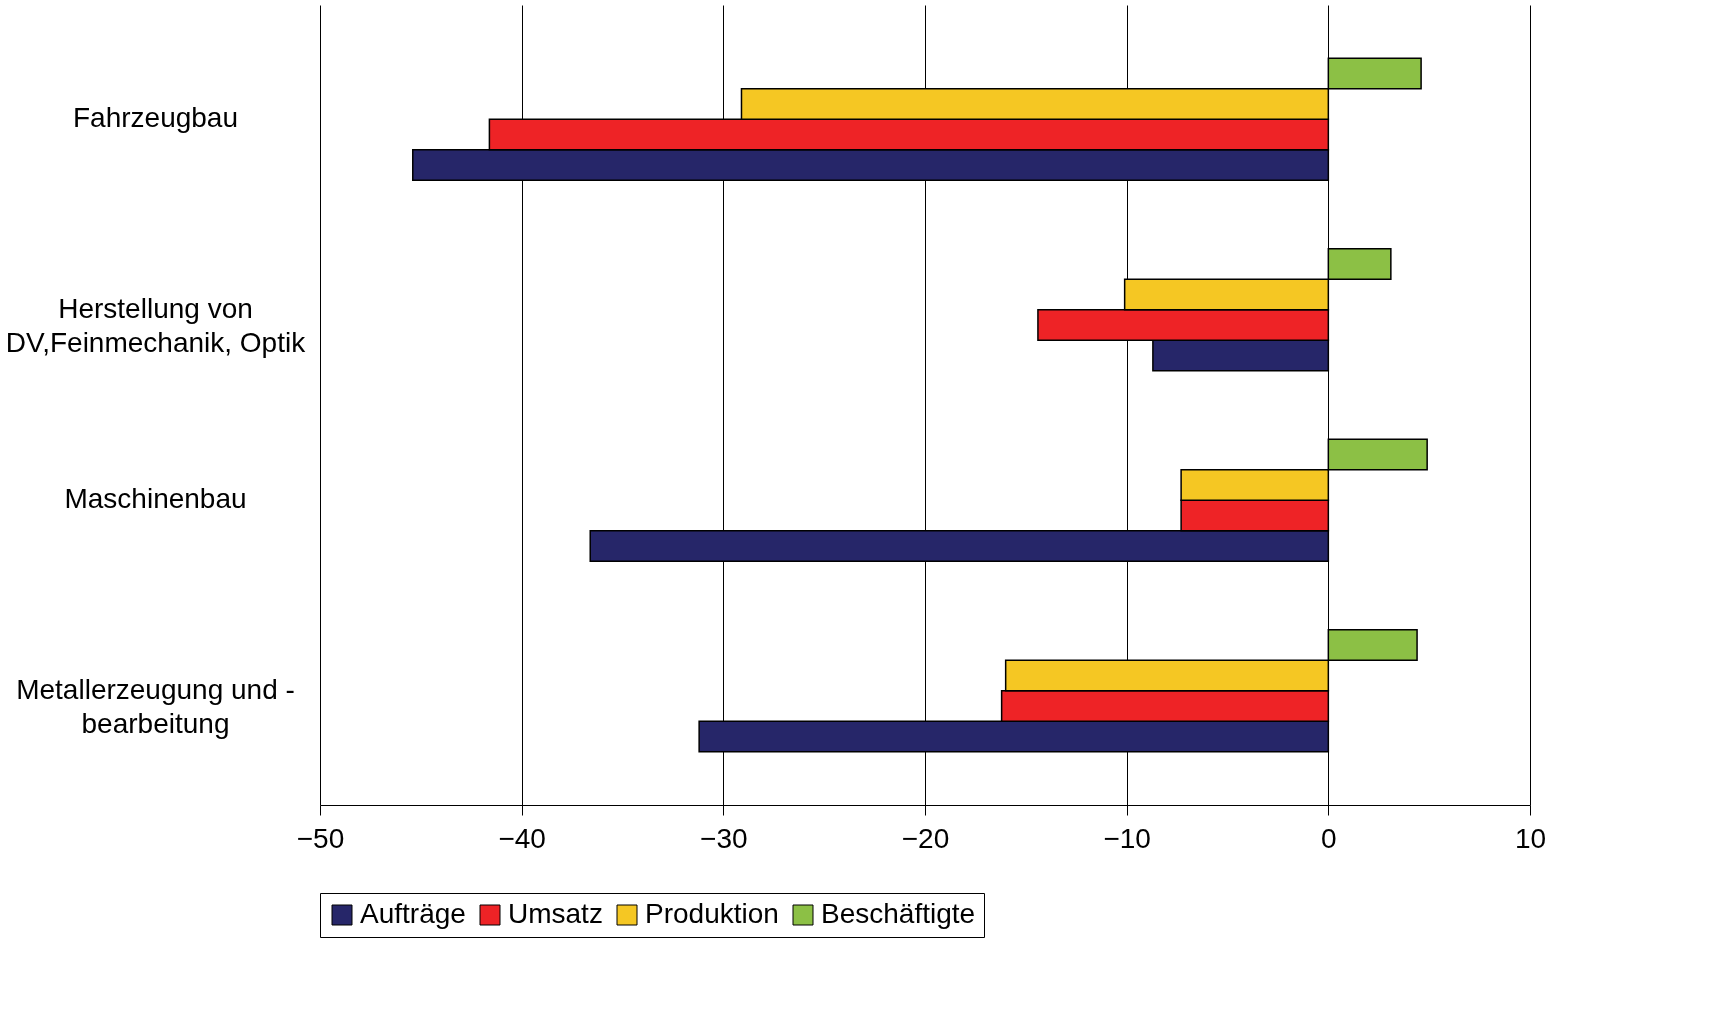 The width and height of the screenshot is (1723, 1034). What do you see at coordinates (712, 913) in the screenshot?
I see `legend-label: Produktion` at bounding box center [712, 913].